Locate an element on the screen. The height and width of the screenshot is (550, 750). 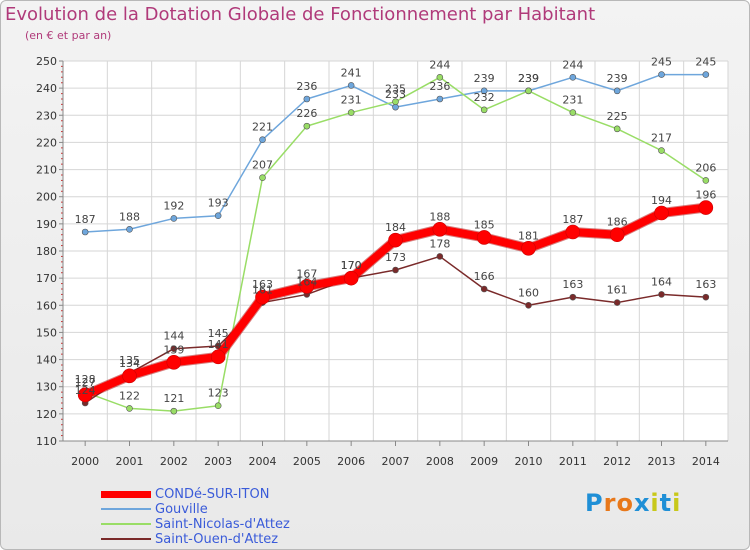
y-tick-label: 210 is located at coordinates (46, 170).